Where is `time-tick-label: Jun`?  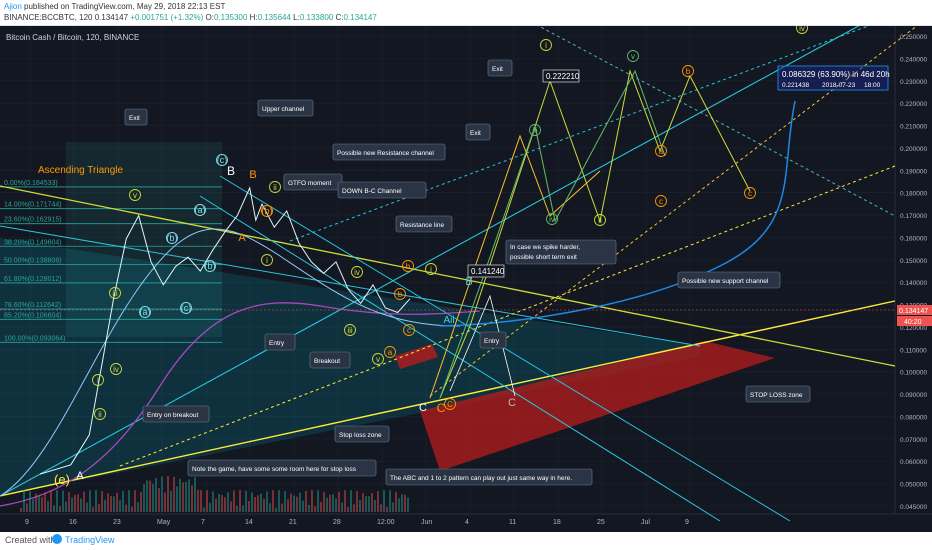 time-tick-label: Jun is located at coordinates (426, 522).